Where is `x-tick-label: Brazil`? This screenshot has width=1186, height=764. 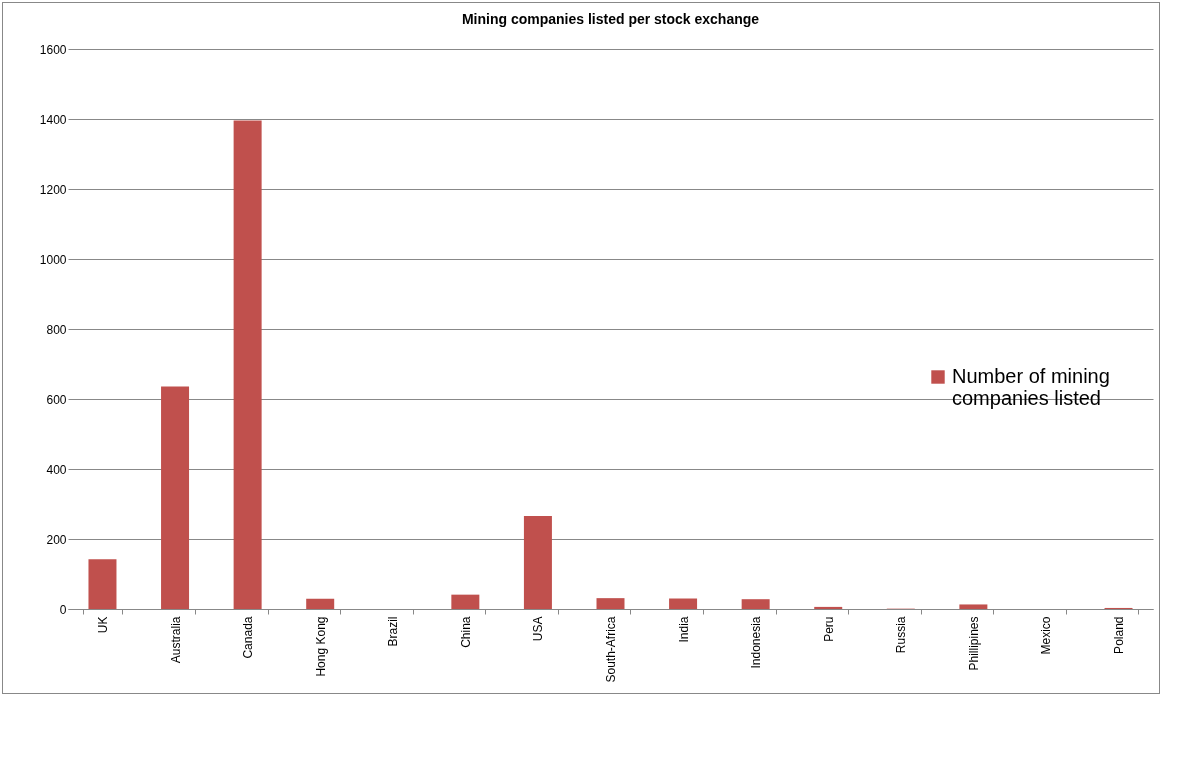 x-tick-label: Brazil is located at coordinates (393, 631).